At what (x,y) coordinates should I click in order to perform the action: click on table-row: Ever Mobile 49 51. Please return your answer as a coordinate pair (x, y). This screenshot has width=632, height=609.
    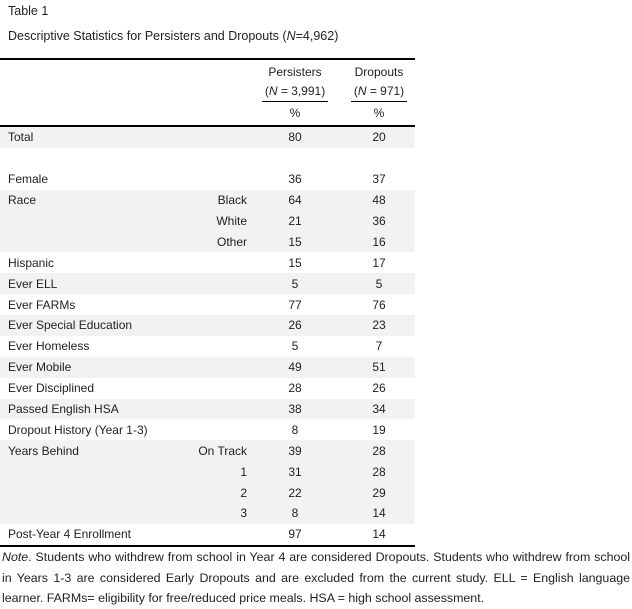
    Looking at the image, I should click on (207, 367).